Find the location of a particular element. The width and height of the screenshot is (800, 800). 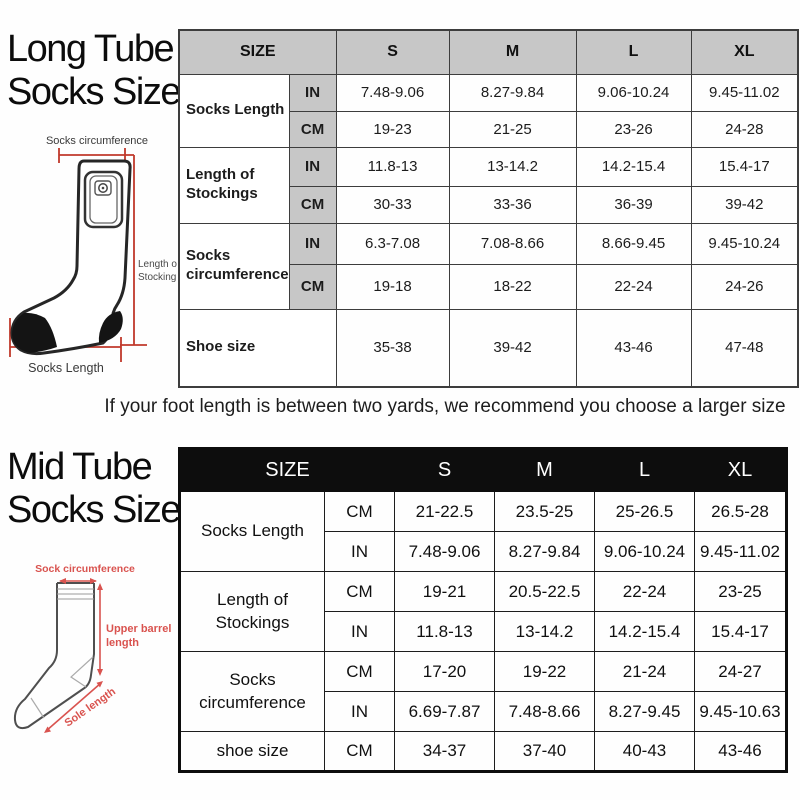

value-cell: 11.8-13 is located at coordinates (444, 631).